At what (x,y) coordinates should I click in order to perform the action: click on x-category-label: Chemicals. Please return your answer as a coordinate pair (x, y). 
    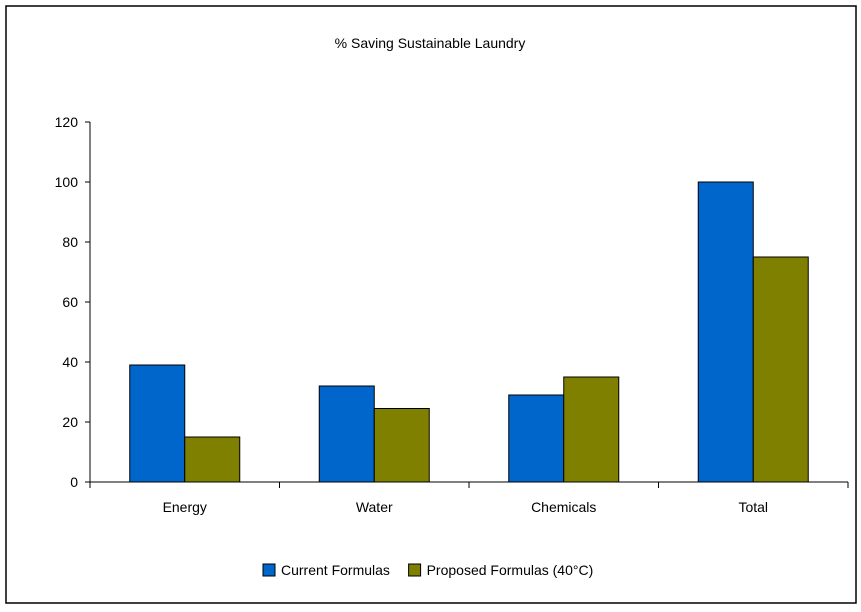
    Looking at the image, I should click on (563, 507).